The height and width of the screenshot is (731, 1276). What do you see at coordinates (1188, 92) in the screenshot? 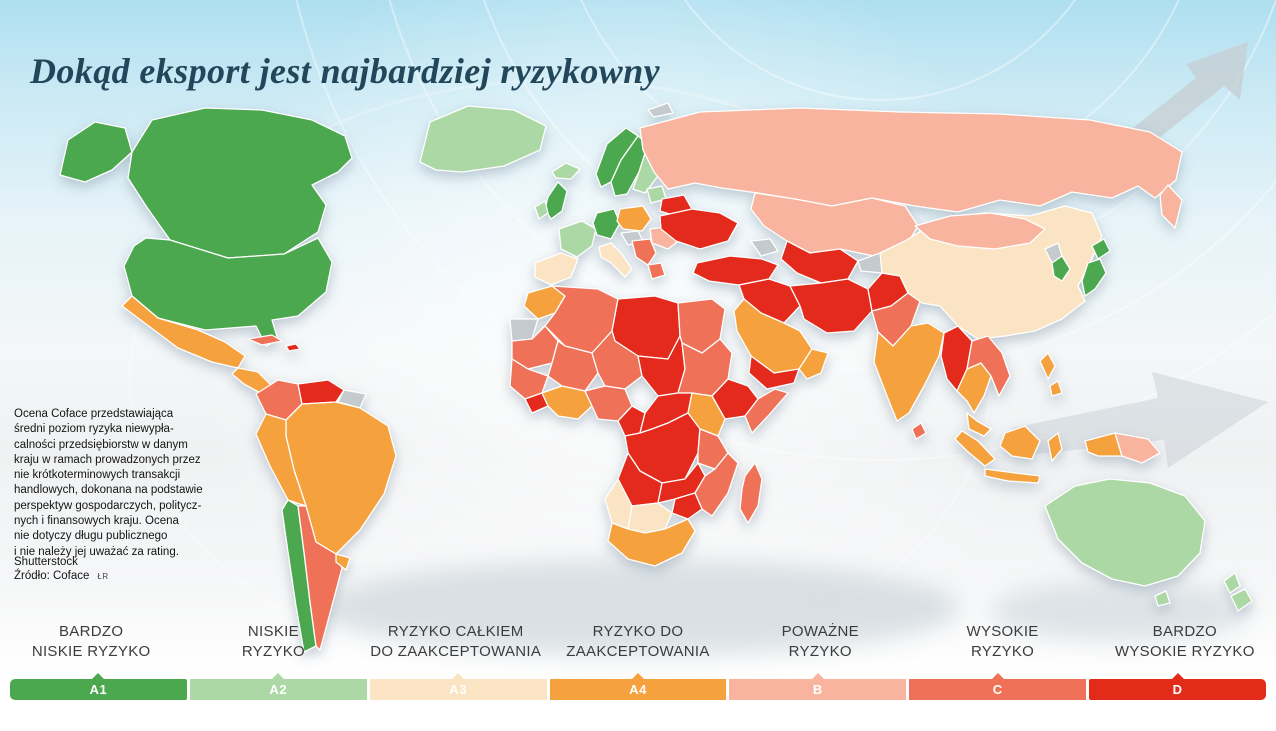
I see `arrow-up-right-icon` at bounding box center [1188, 92].